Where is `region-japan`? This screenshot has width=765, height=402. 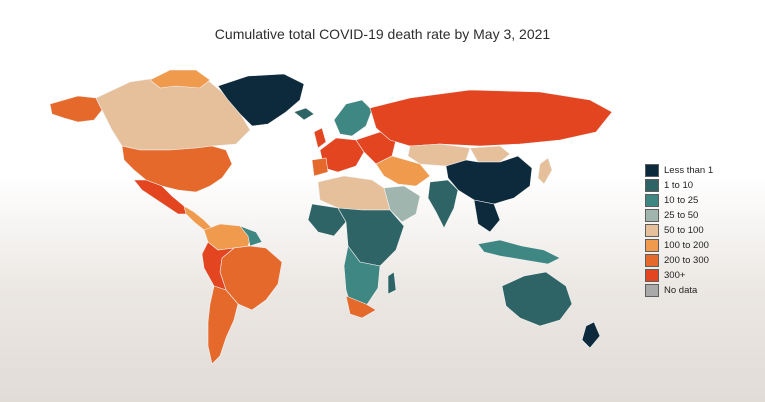
region-japan is located at coordinates (545, 171).